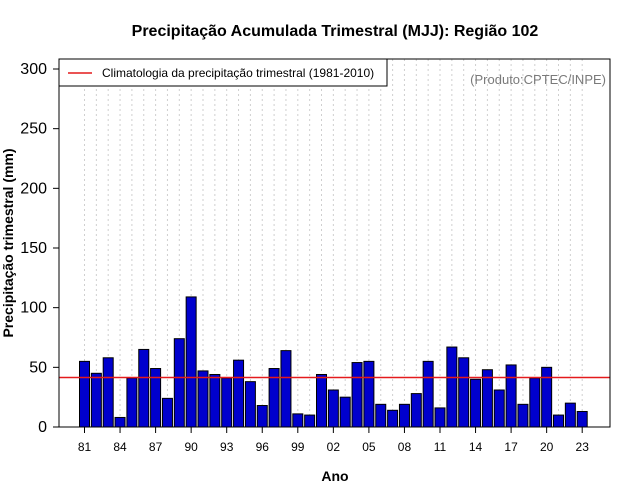 This screenshot has height=500, width=640. Describe the element at coordinates (369, 447) in the screenshot. I see `x-tick-label-2005: 05` at that location.